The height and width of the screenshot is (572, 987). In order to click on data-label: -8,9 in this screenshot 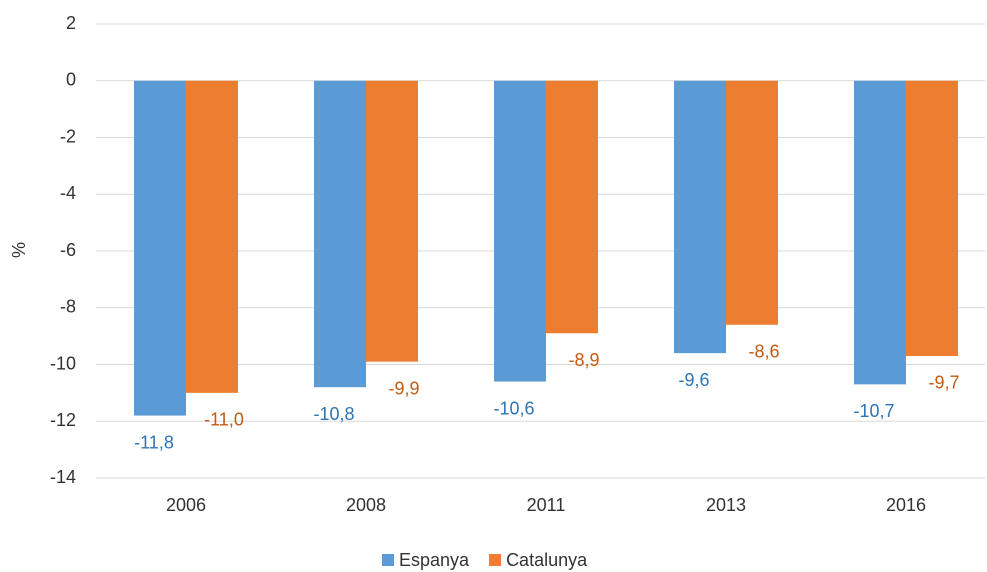, I will do `click(583, 360)`.